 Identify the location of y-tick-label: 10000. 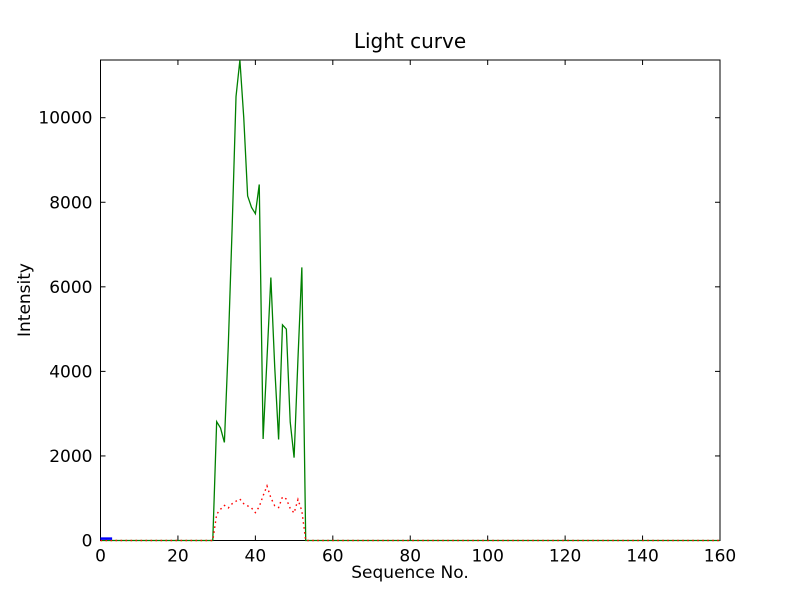
(65, 119).